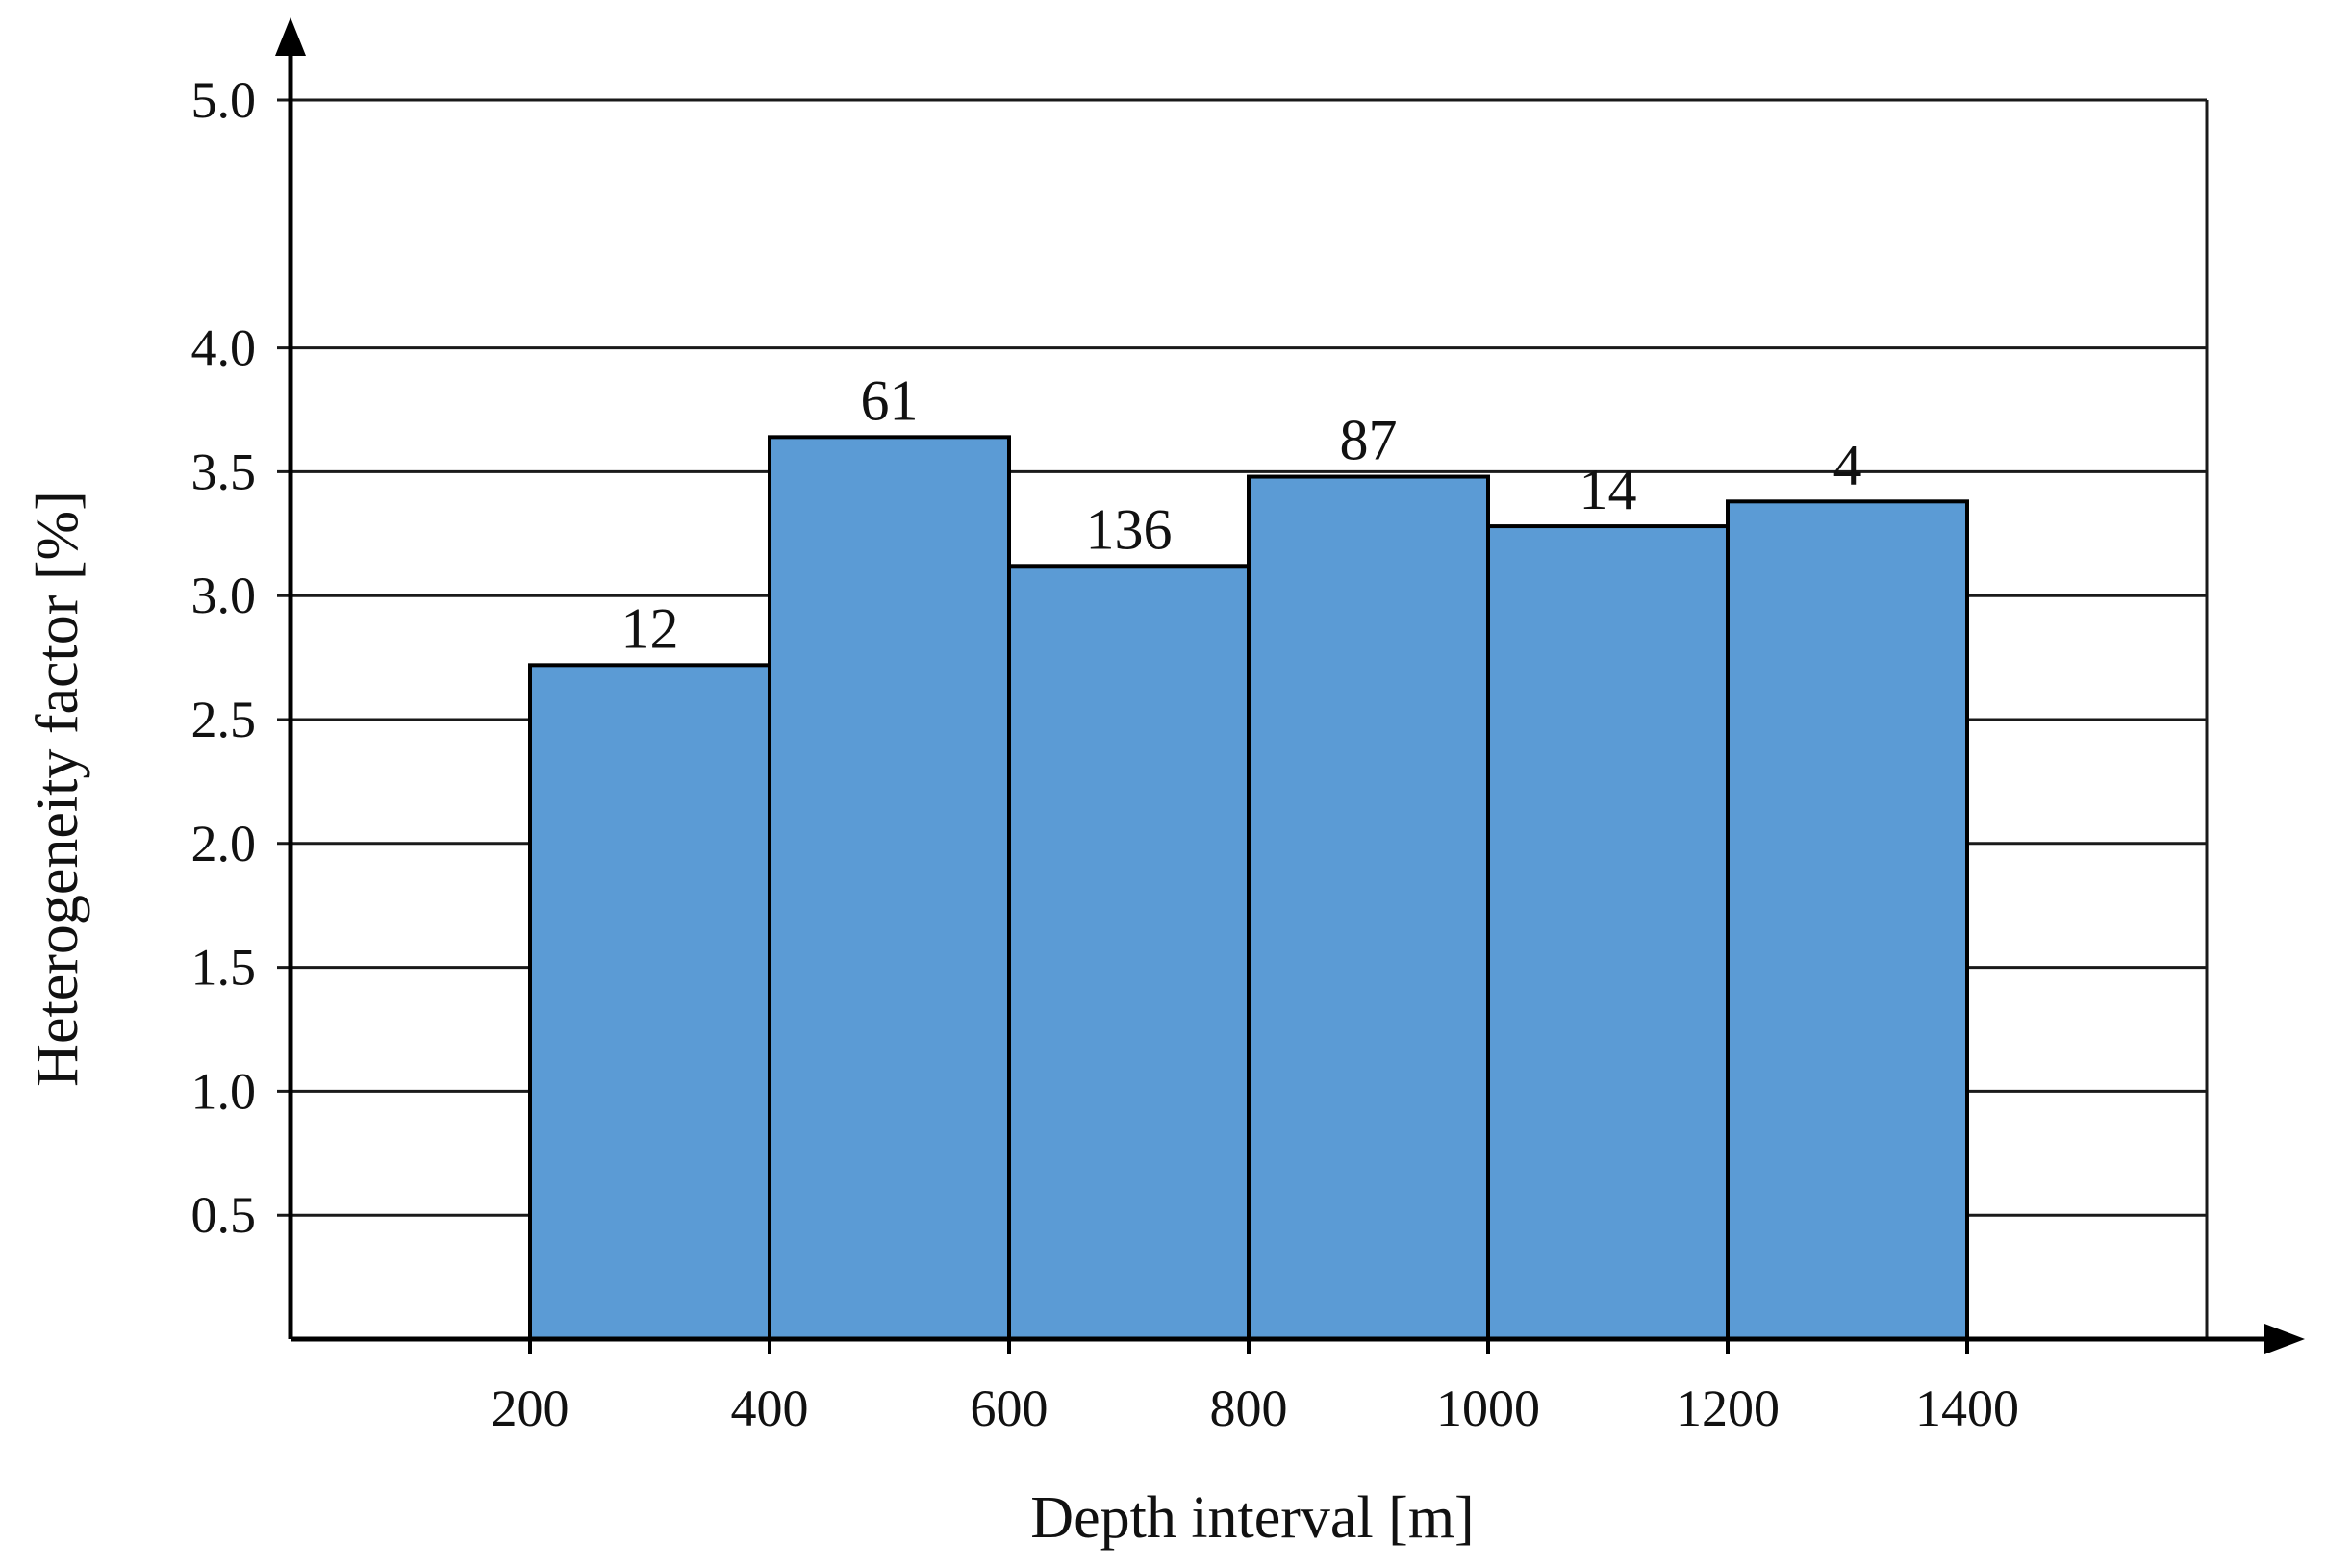 The width and height of the screenshot is (2326, 1568). Describe the element at coordinates (224, 1091) in the screenshot. I see `y-tick-label: 1.0` at that location.